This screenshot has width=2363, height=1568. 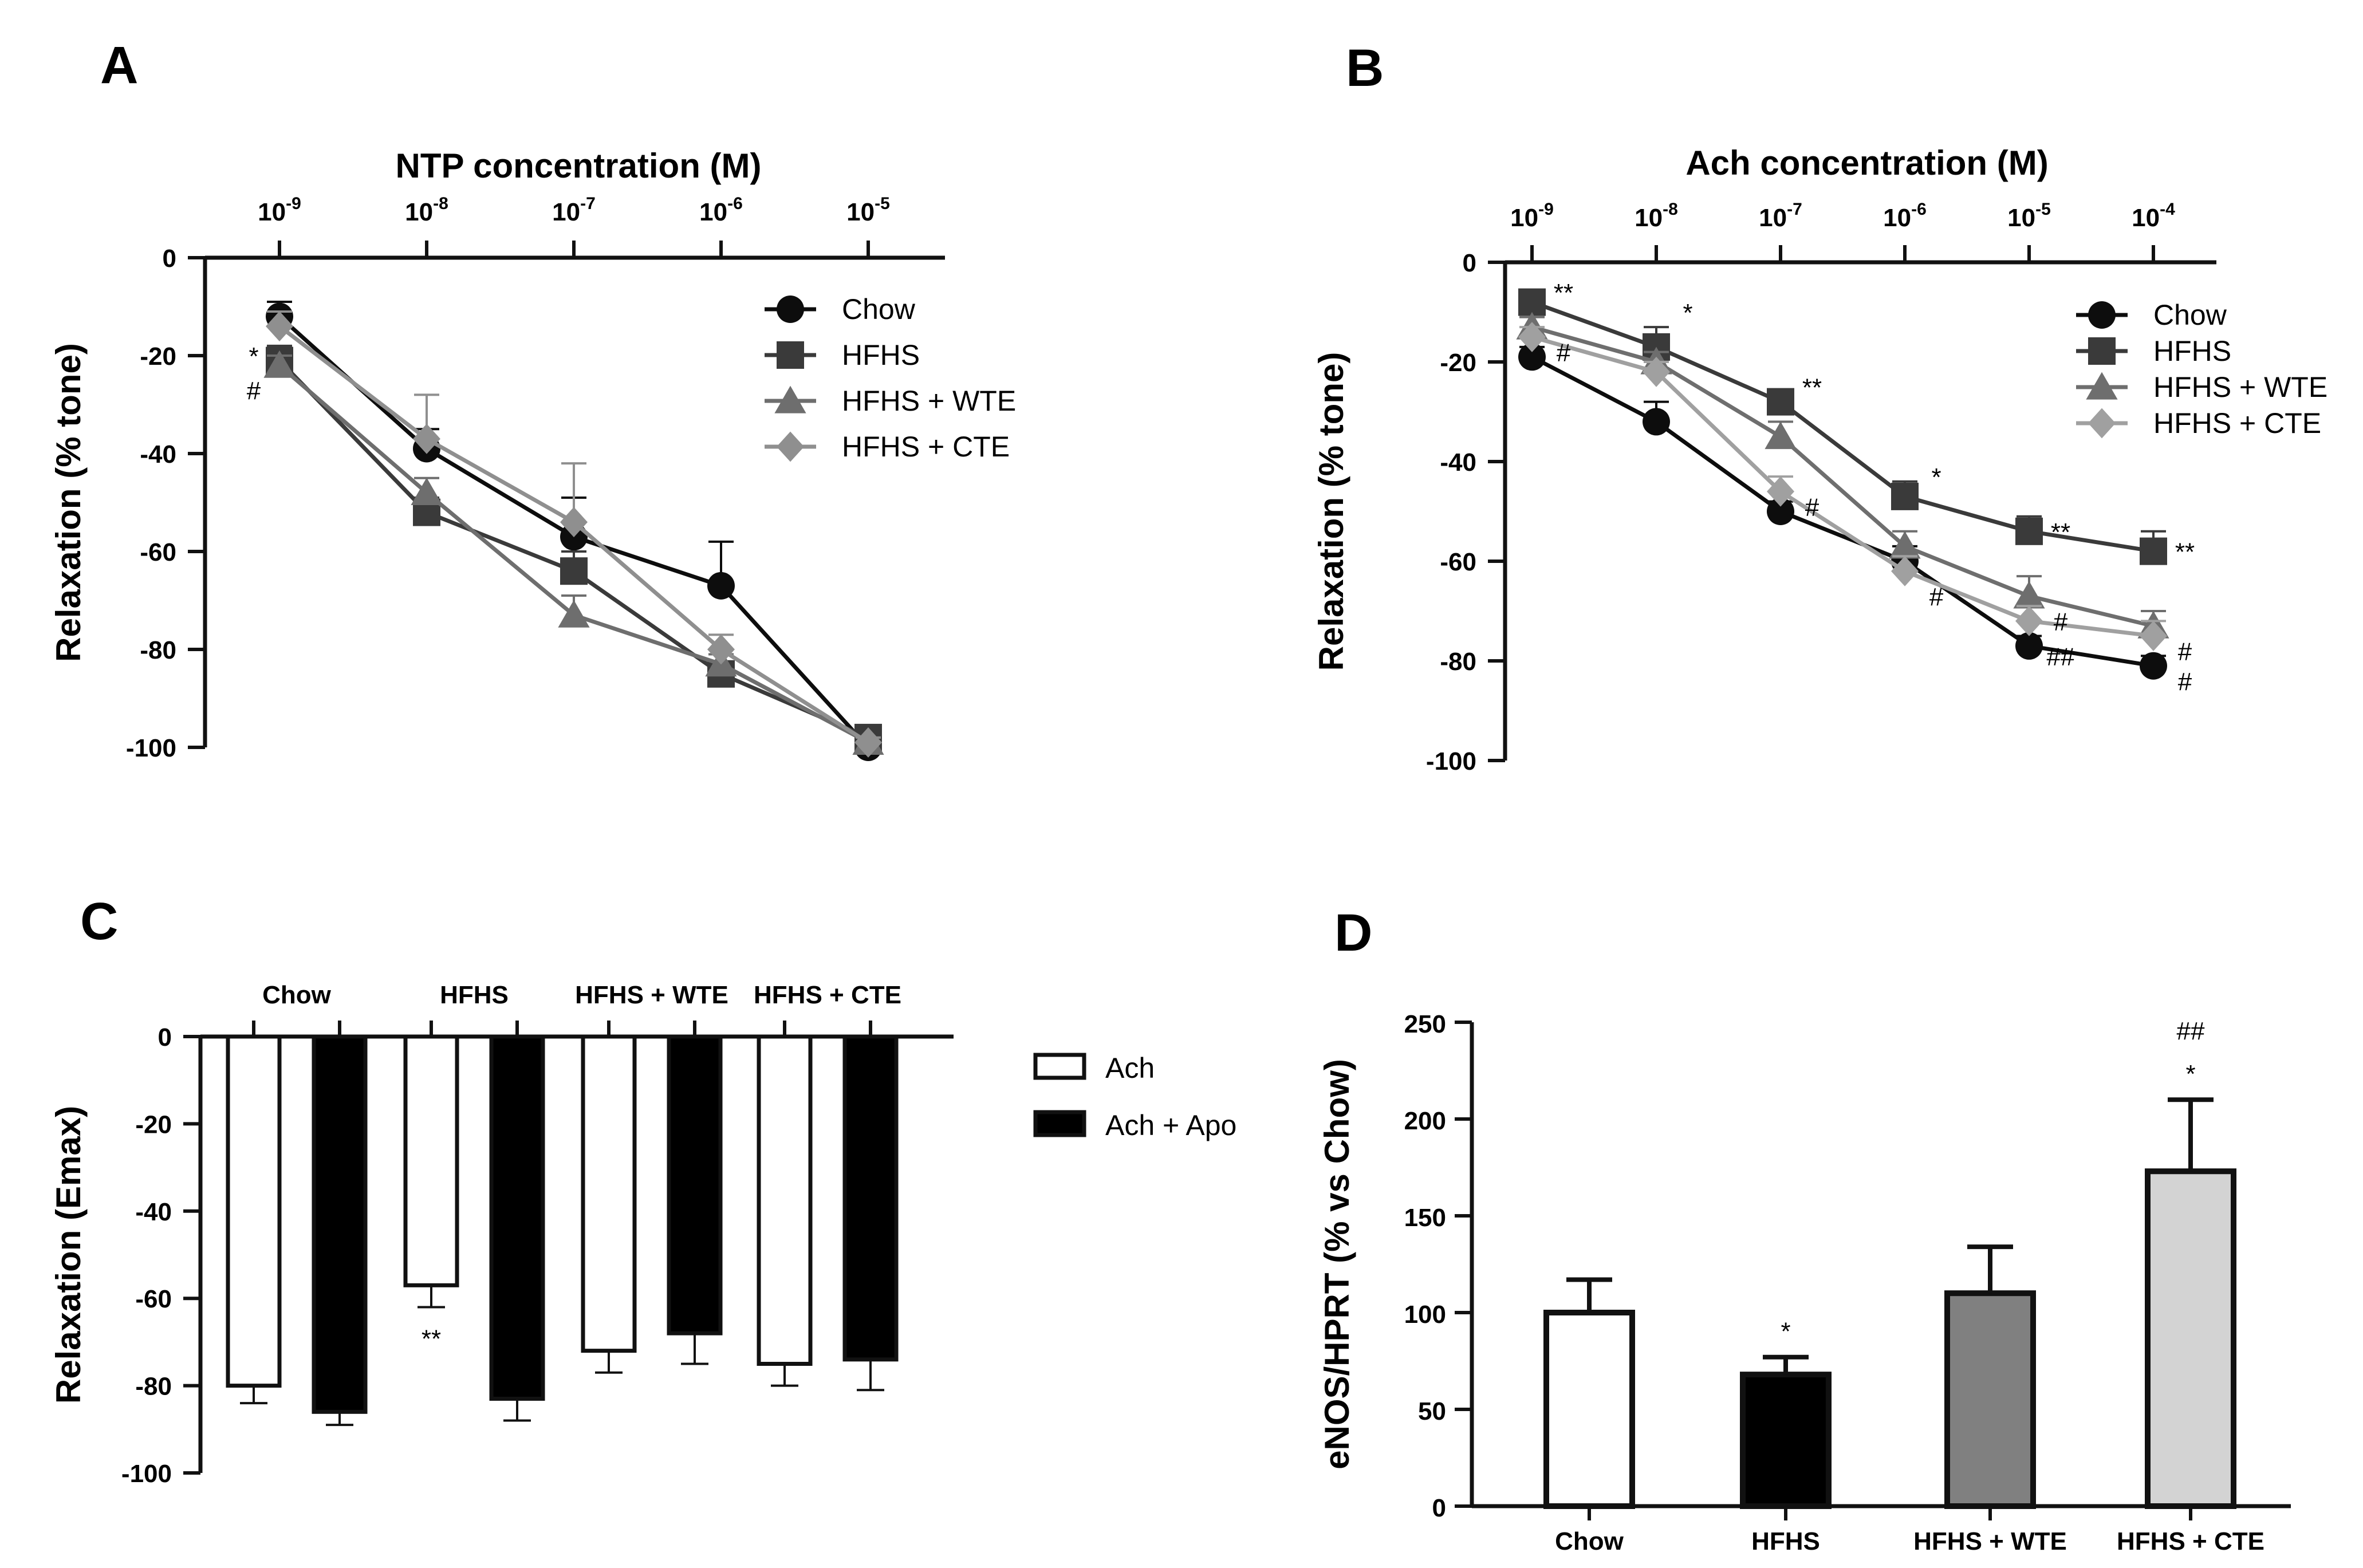 I want to click on x-tick-label: 10⁻⁴, so click(x=2153, y=216).